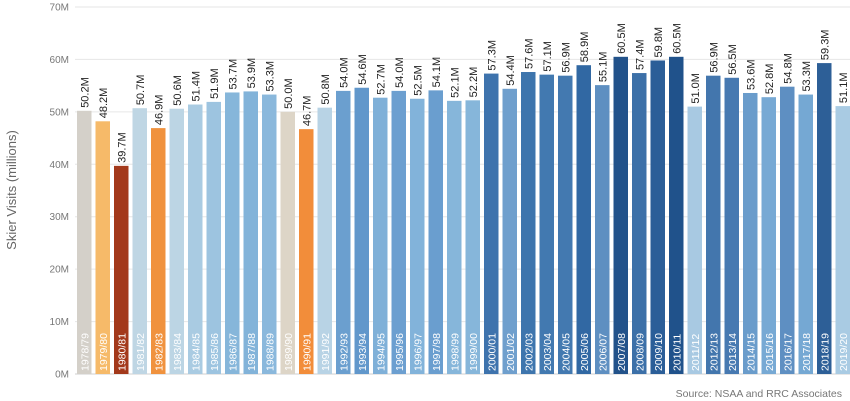 Image resolution: width=850 pixels, height=401 pixels. Describe the element at coordinates (59, 165) in the screenshot. I see `y-tick-label: 40M` at that location.